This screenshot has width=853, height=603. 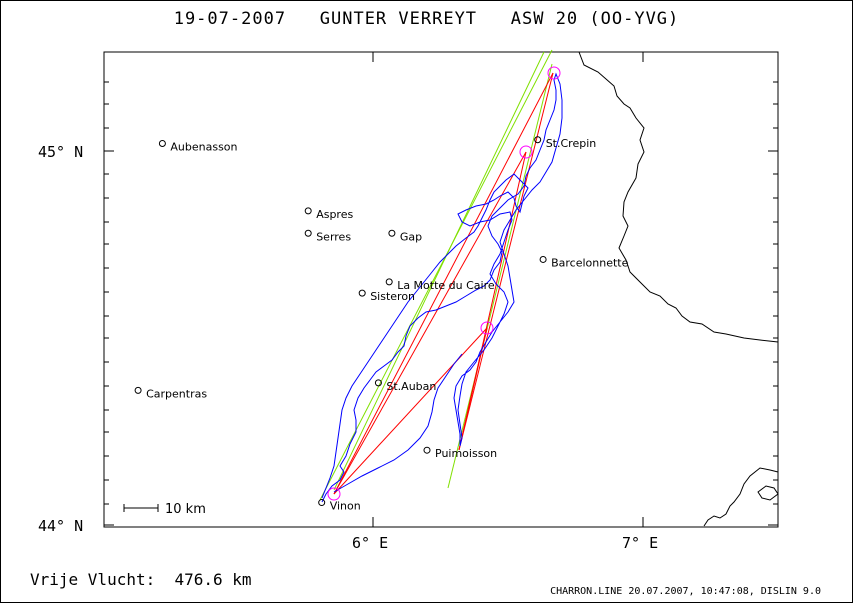 I want to click on sector-line, so click(x=500, y=276).